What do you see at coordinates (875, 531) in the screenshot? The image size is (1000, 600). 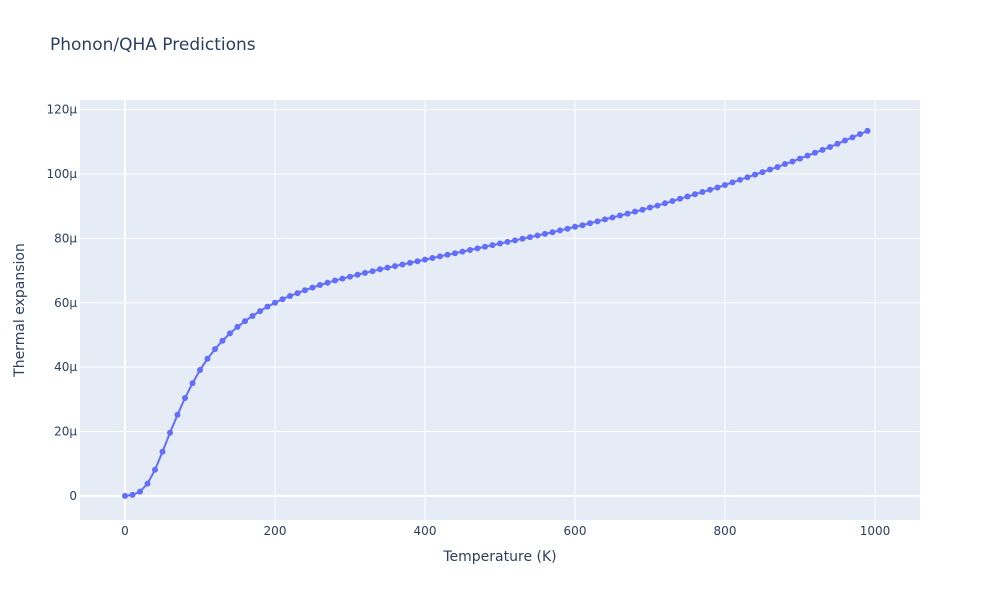 I see `x-tick-label: 1000` at bounding box center [875, 531].